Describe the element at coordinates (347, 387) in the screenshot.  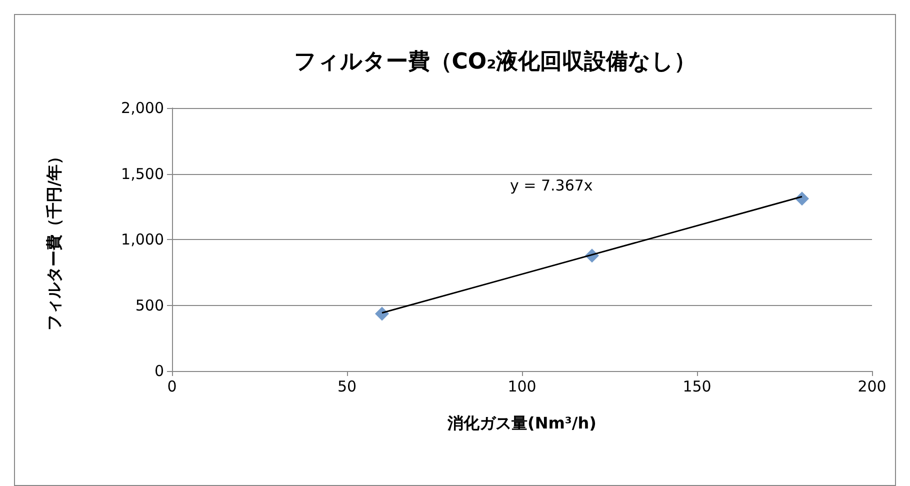
I see `x-tick-label: 50` at that location.